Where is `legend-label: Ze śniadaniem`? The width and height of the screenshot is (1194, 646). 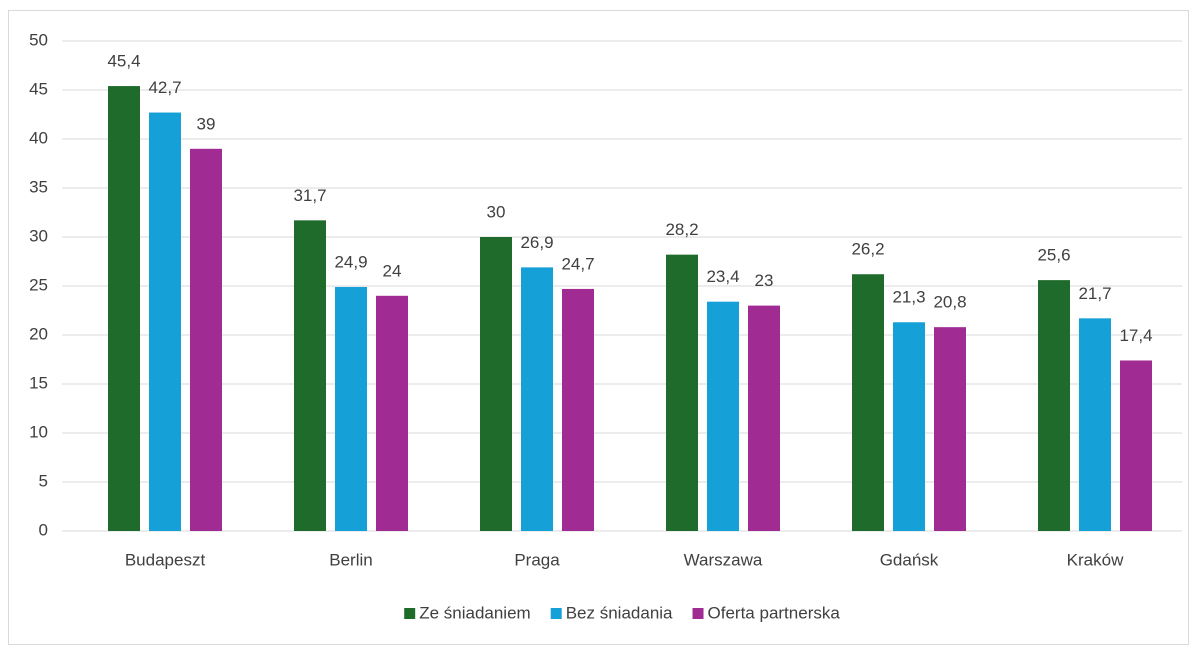
legend-label: Ze śniadaniem is located at coordinates (475, 612).